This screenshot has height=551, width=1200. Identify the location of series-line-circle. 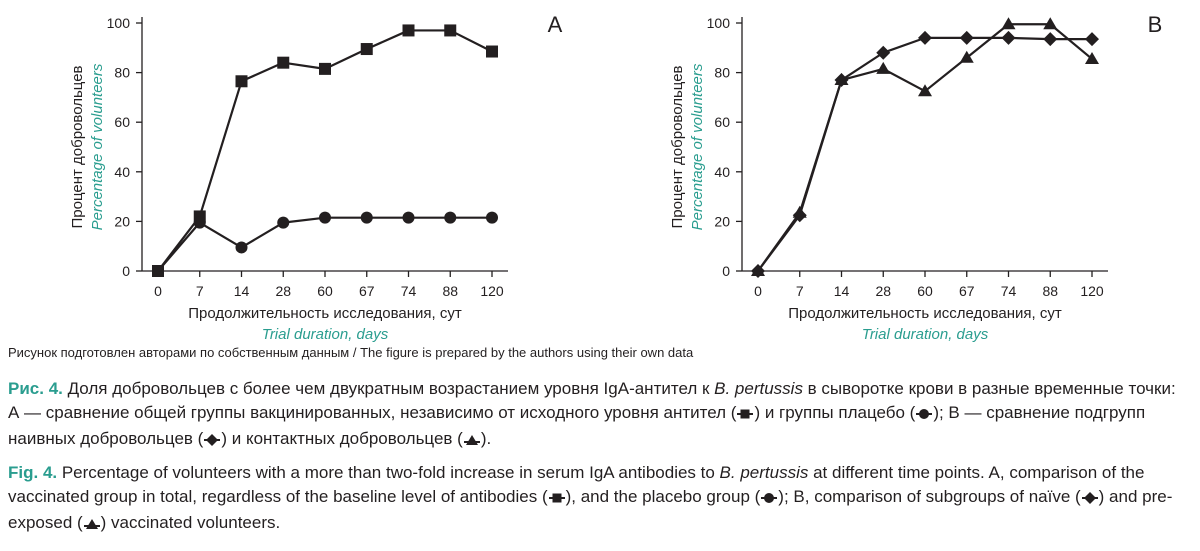
(324, 244).